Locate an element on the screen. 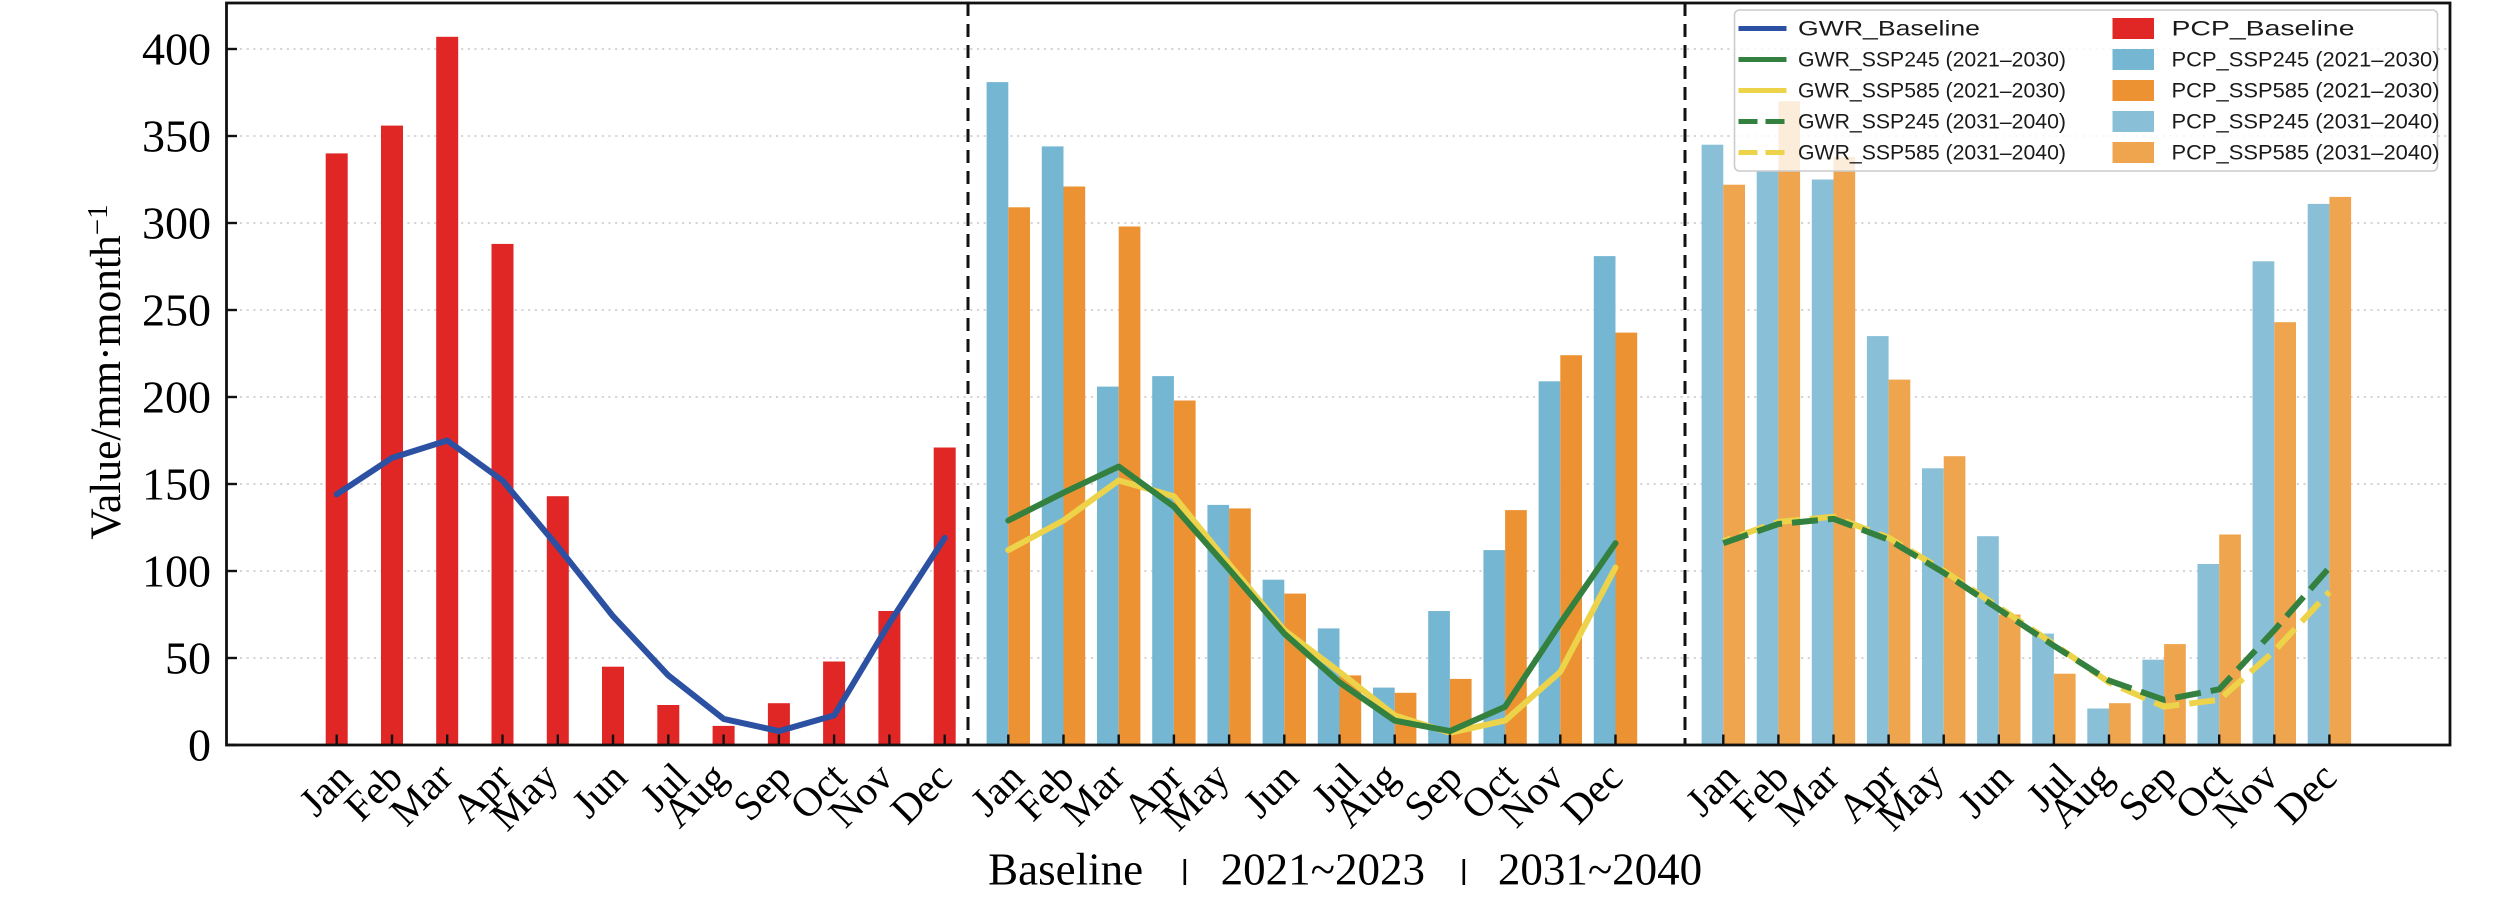 This screenshot has width=2519, height=905. svg-text: 200 is located at coordinates (176, 397).